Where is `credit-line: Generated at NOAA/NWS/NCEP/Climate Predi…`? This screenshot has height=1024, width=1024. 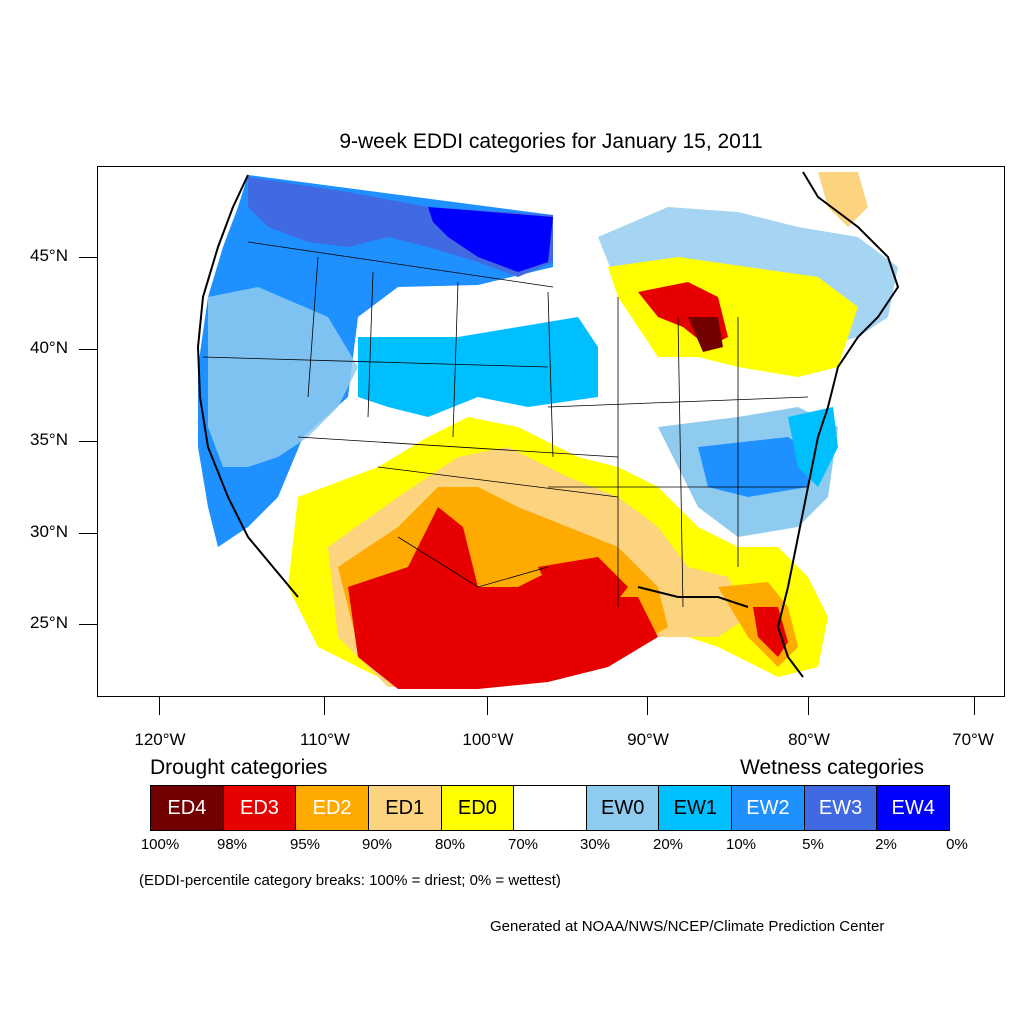
credit-line: Generated at NOAA/NWS/NCEP/Climate Predi… is located at coordinates (687, 926).